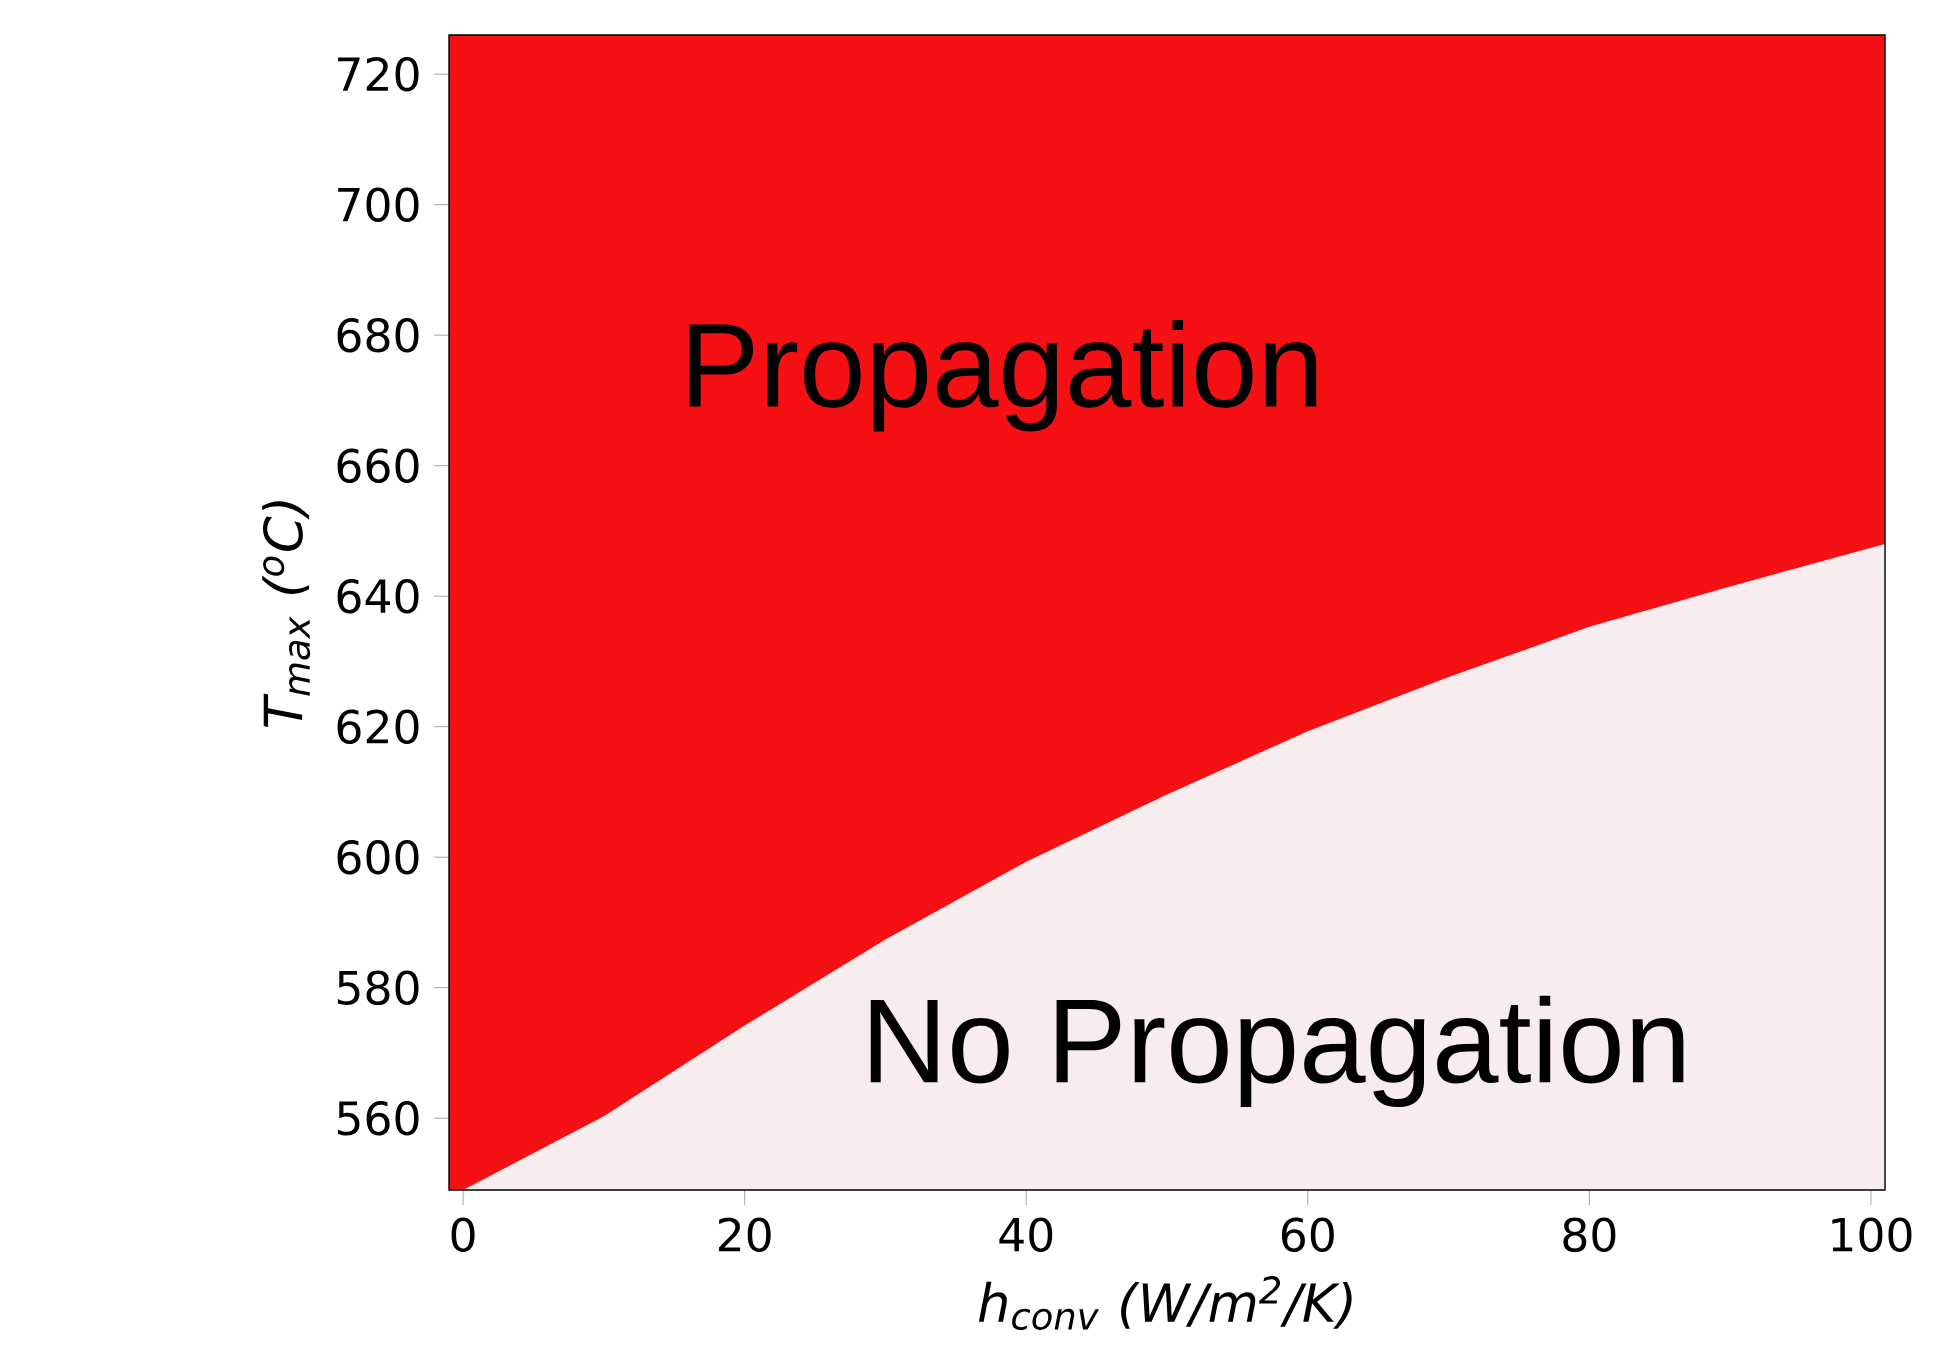 The height and width of the screenshot is (1345, 1943). I want to click on x-tick-label: 80, so click(1589, 1234).